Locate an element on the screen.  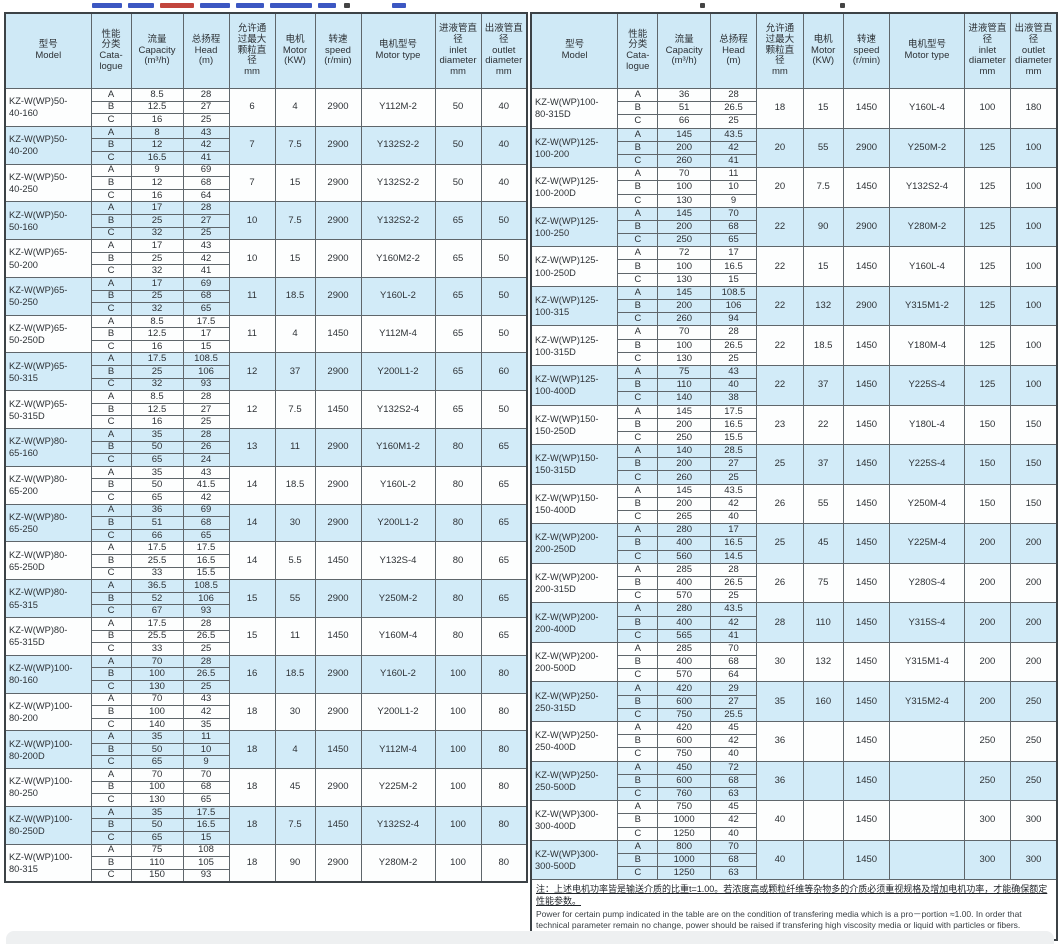
model-cell: KZ-W(WP)80- 65-315D is located at coordinates (48, 636).